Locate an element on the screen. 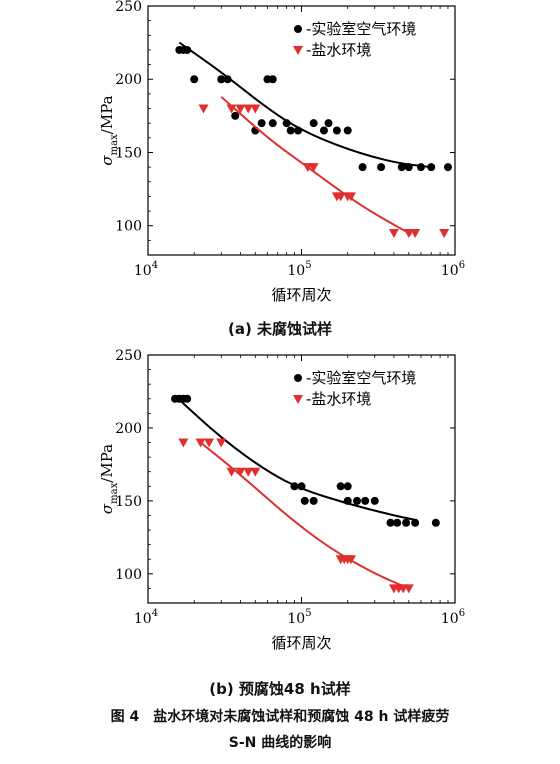 This screenshot has height=764, width=560. x-axis-title: 循环周次 is located at coordinates (301, 295).